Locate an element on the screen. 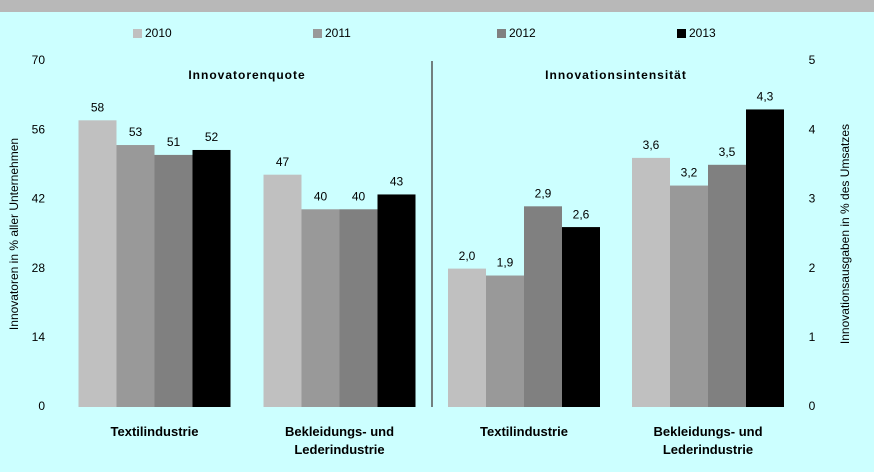 This screenshot has width=874, height=472. y-tick-label: 5 is located at coordinates (812, 60).